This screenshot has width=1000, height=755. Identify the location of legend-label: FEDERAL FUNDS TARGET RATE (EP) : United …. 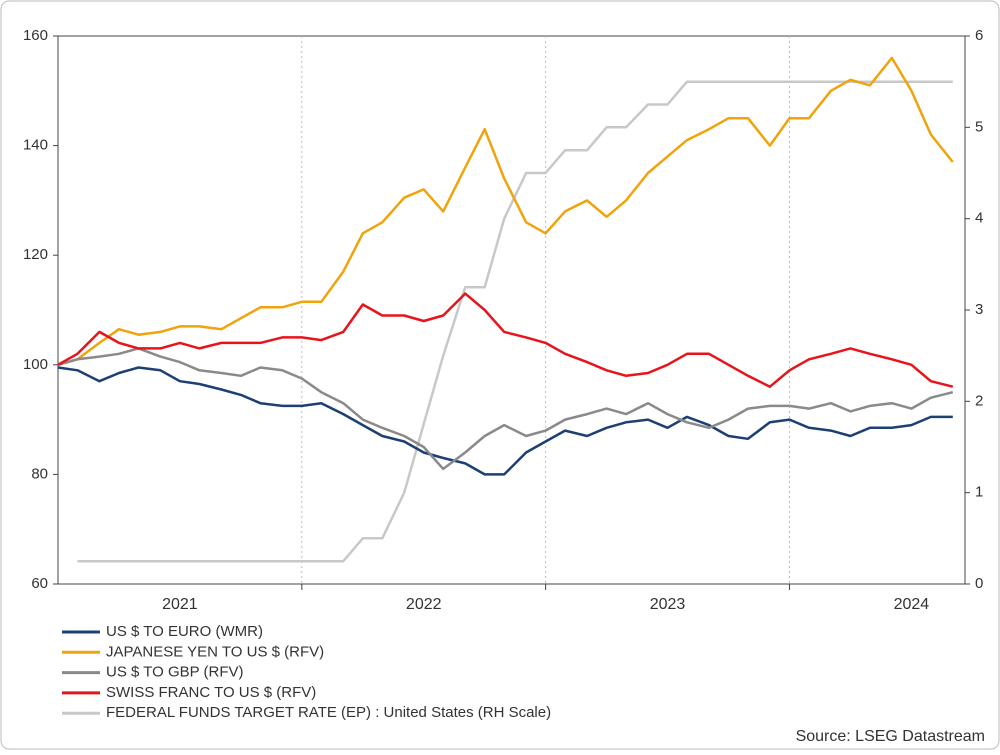
(328, 712).